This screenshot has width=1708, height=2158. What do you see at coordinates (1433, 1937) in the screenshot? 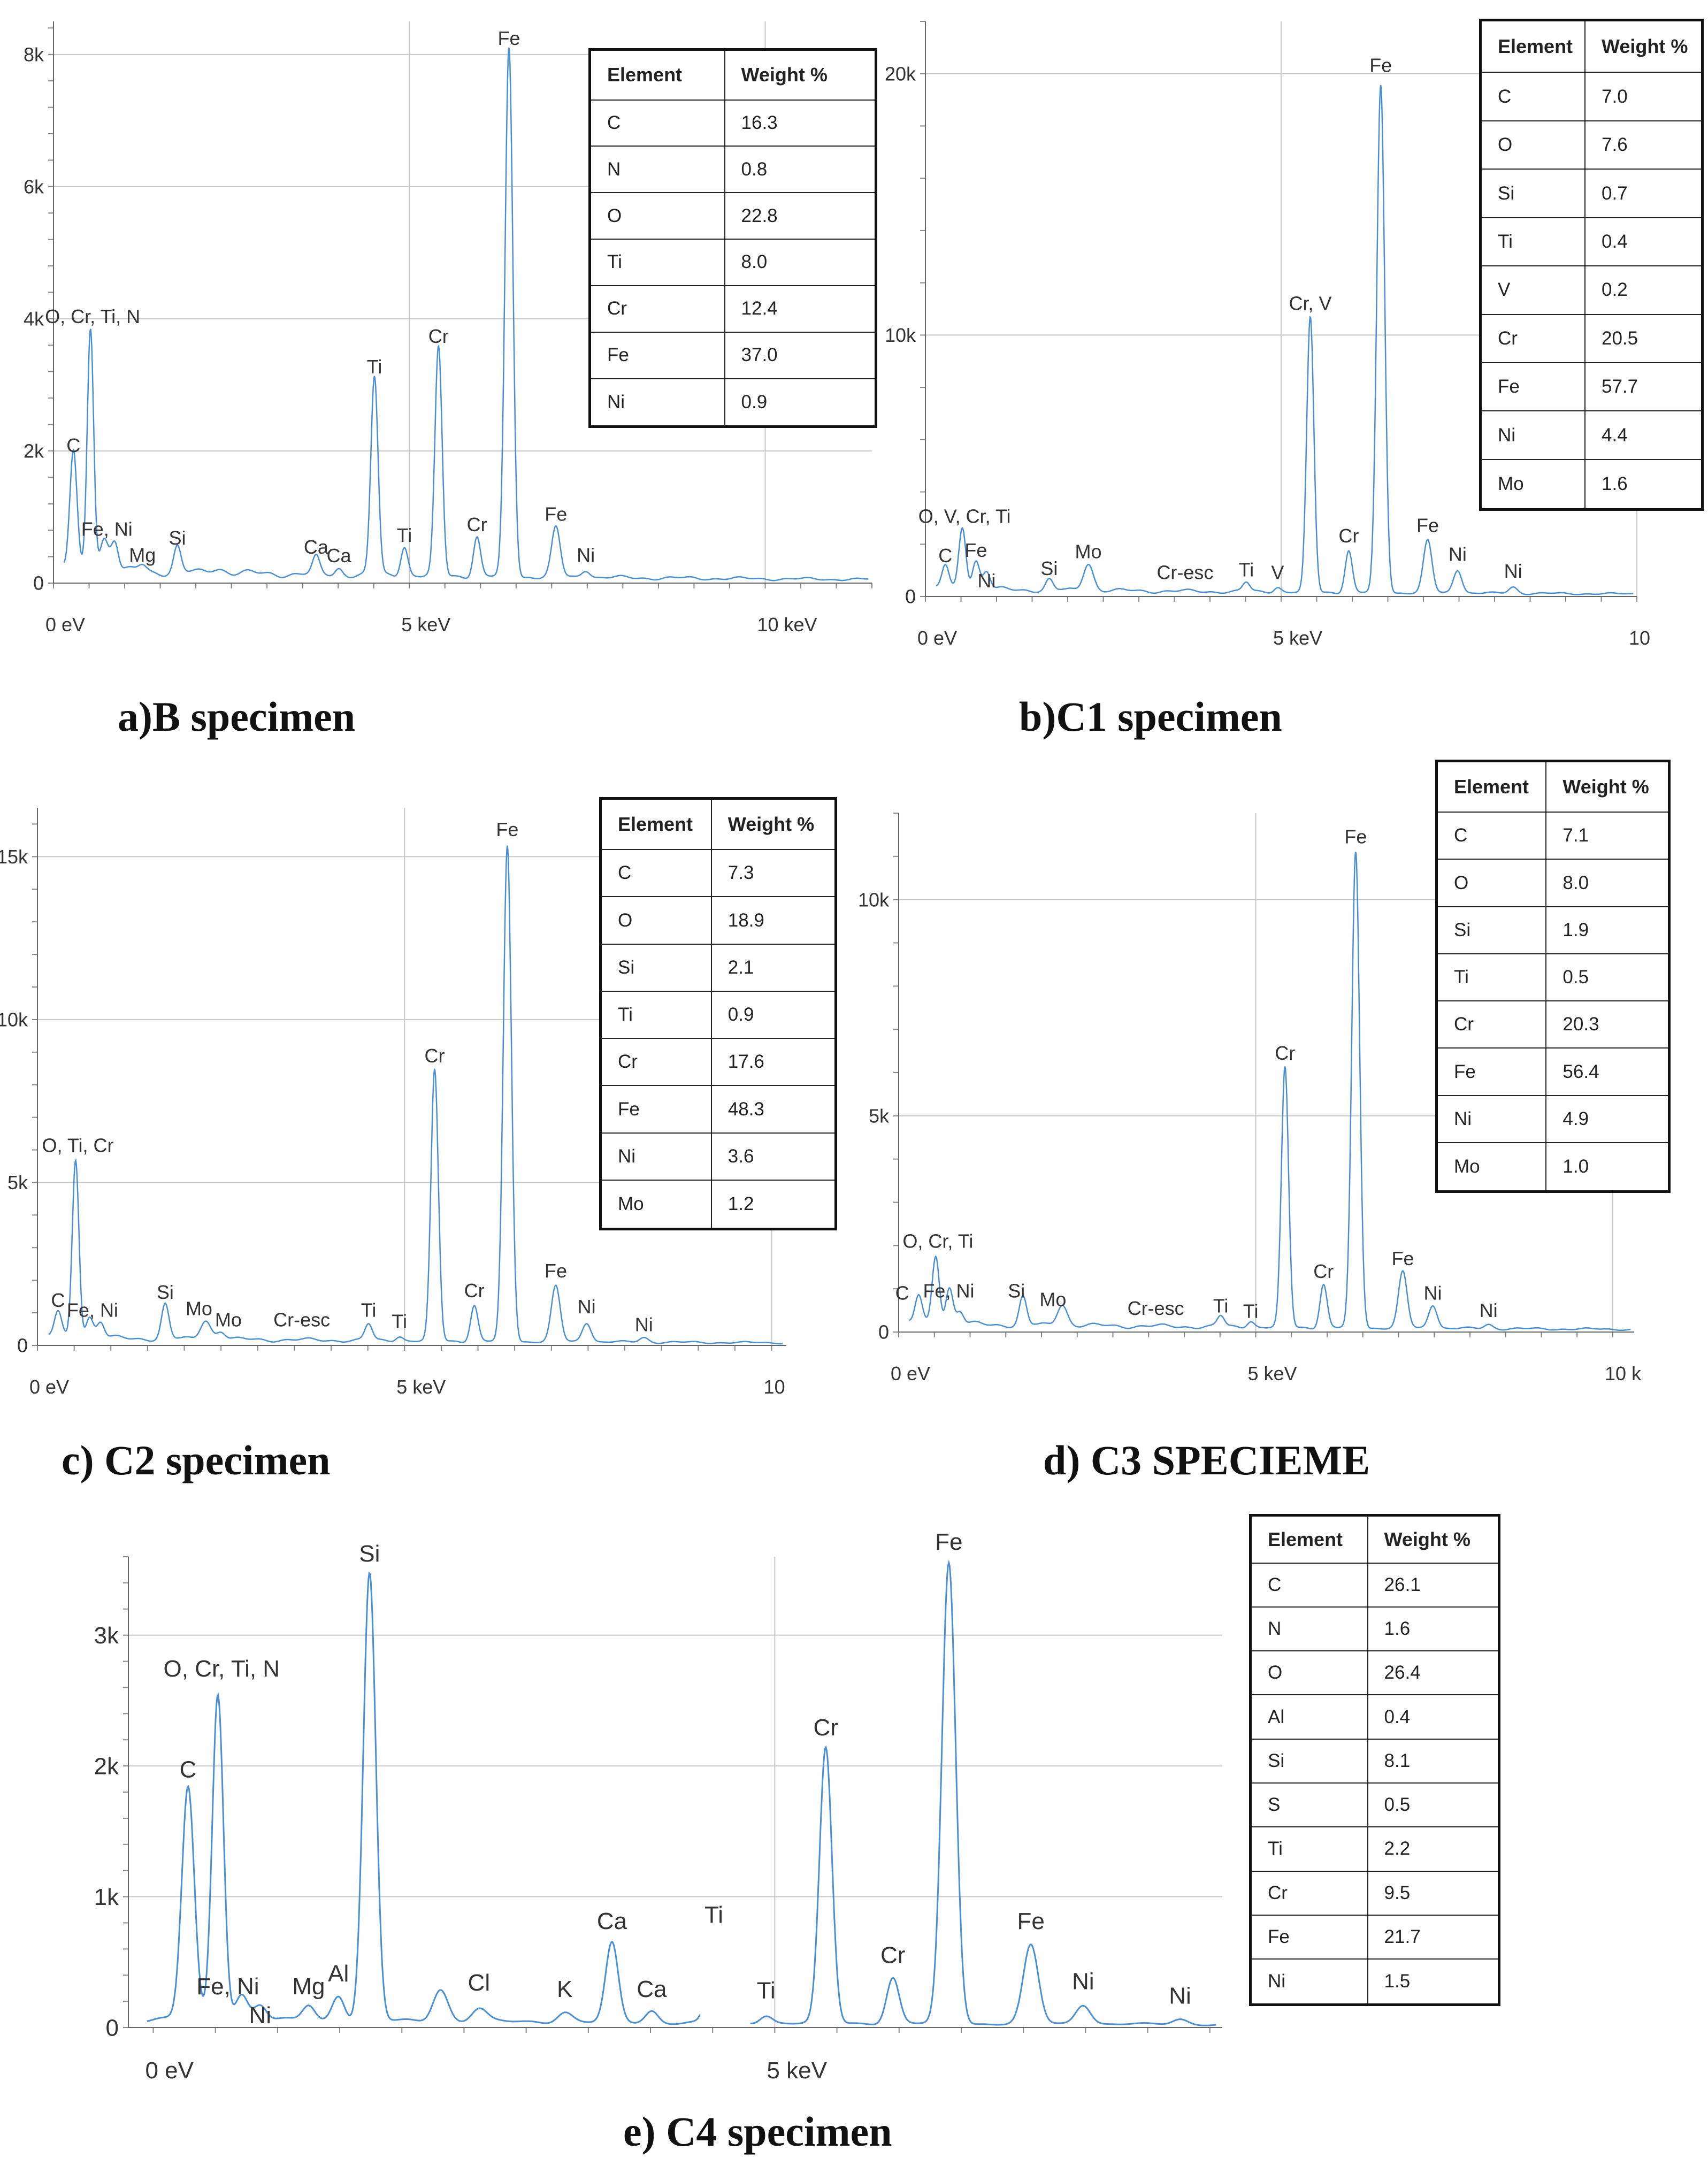
I see `weight-cell: 21.7` at bounding box center [1433, 1937].